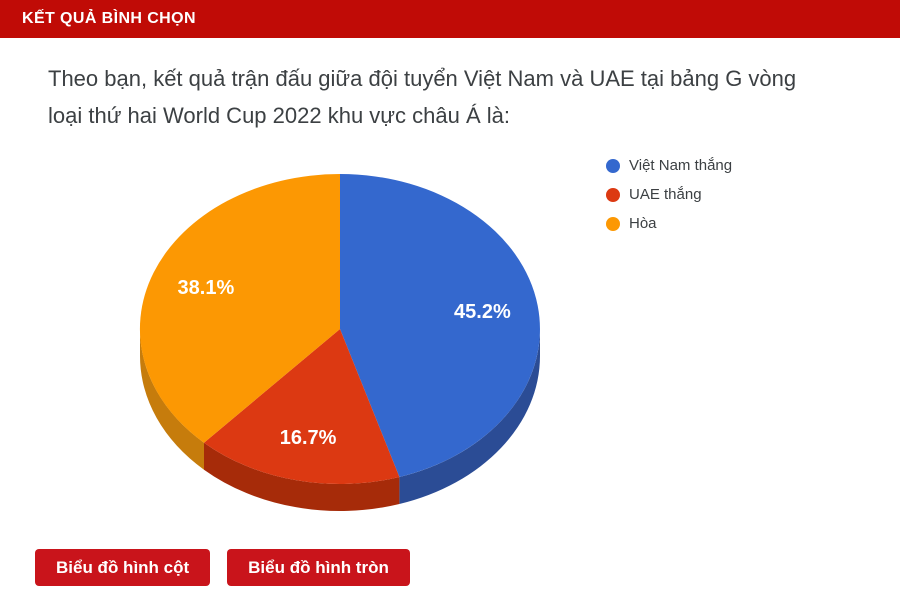 The image size is (900, 600). I want to click on legend-label: Hòa, so click(643, 223).